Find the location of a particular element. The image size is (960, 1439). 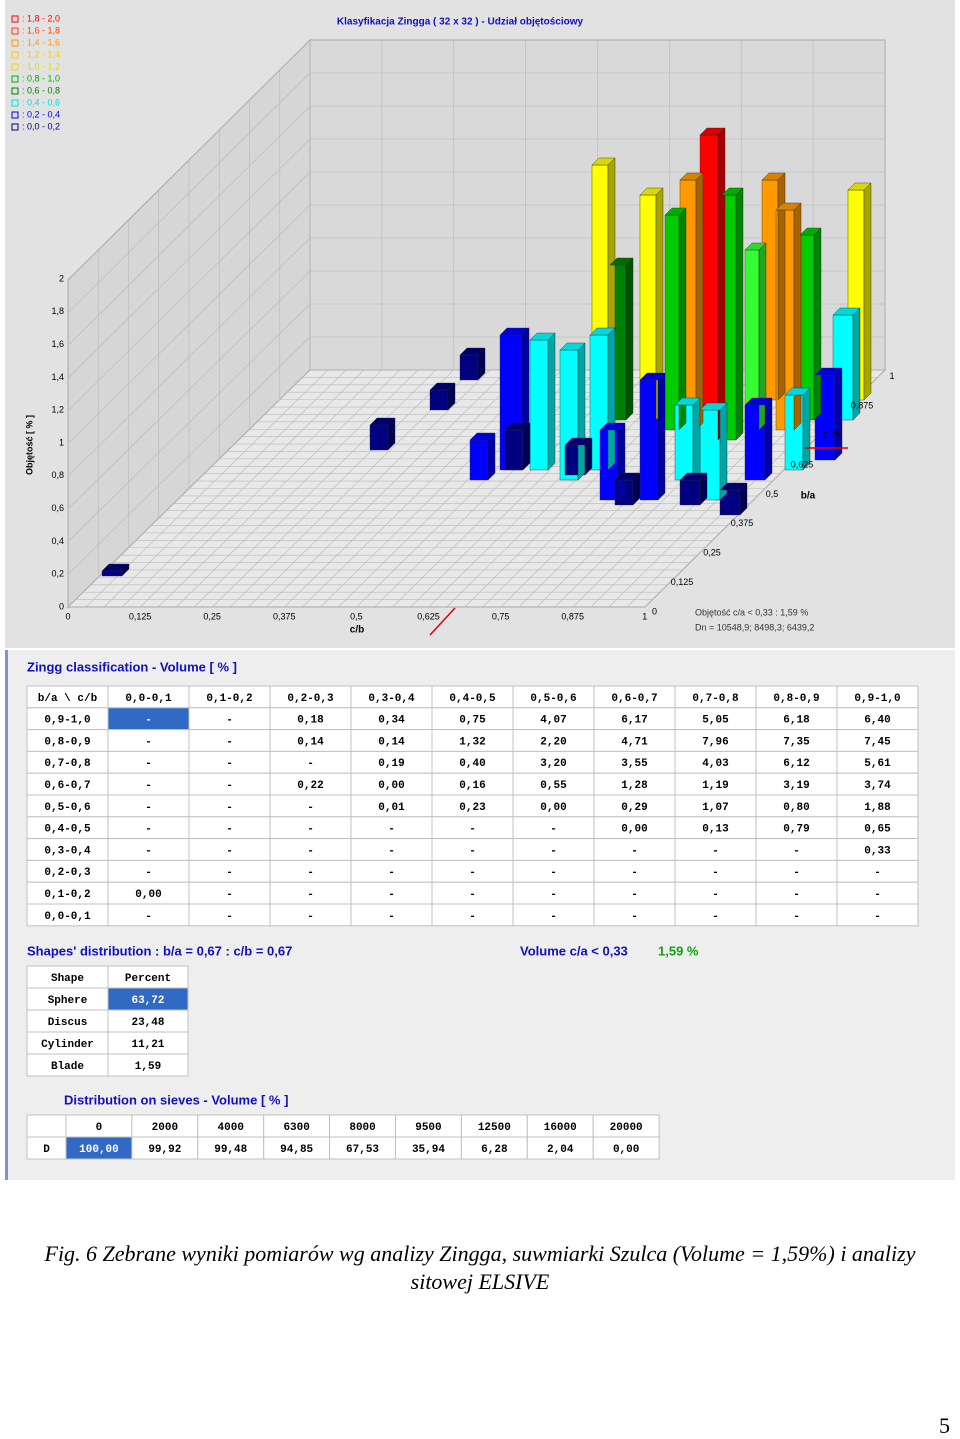

table-cell-text: 0,18 is located at coordinates (310, 721).